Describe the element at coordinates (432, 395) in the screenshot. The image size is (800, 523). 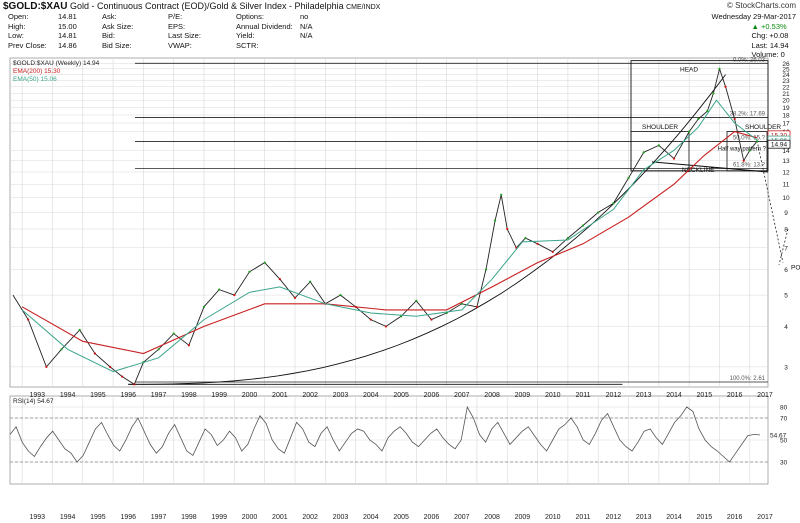
I see `x-tick-label: 2006` at that location.